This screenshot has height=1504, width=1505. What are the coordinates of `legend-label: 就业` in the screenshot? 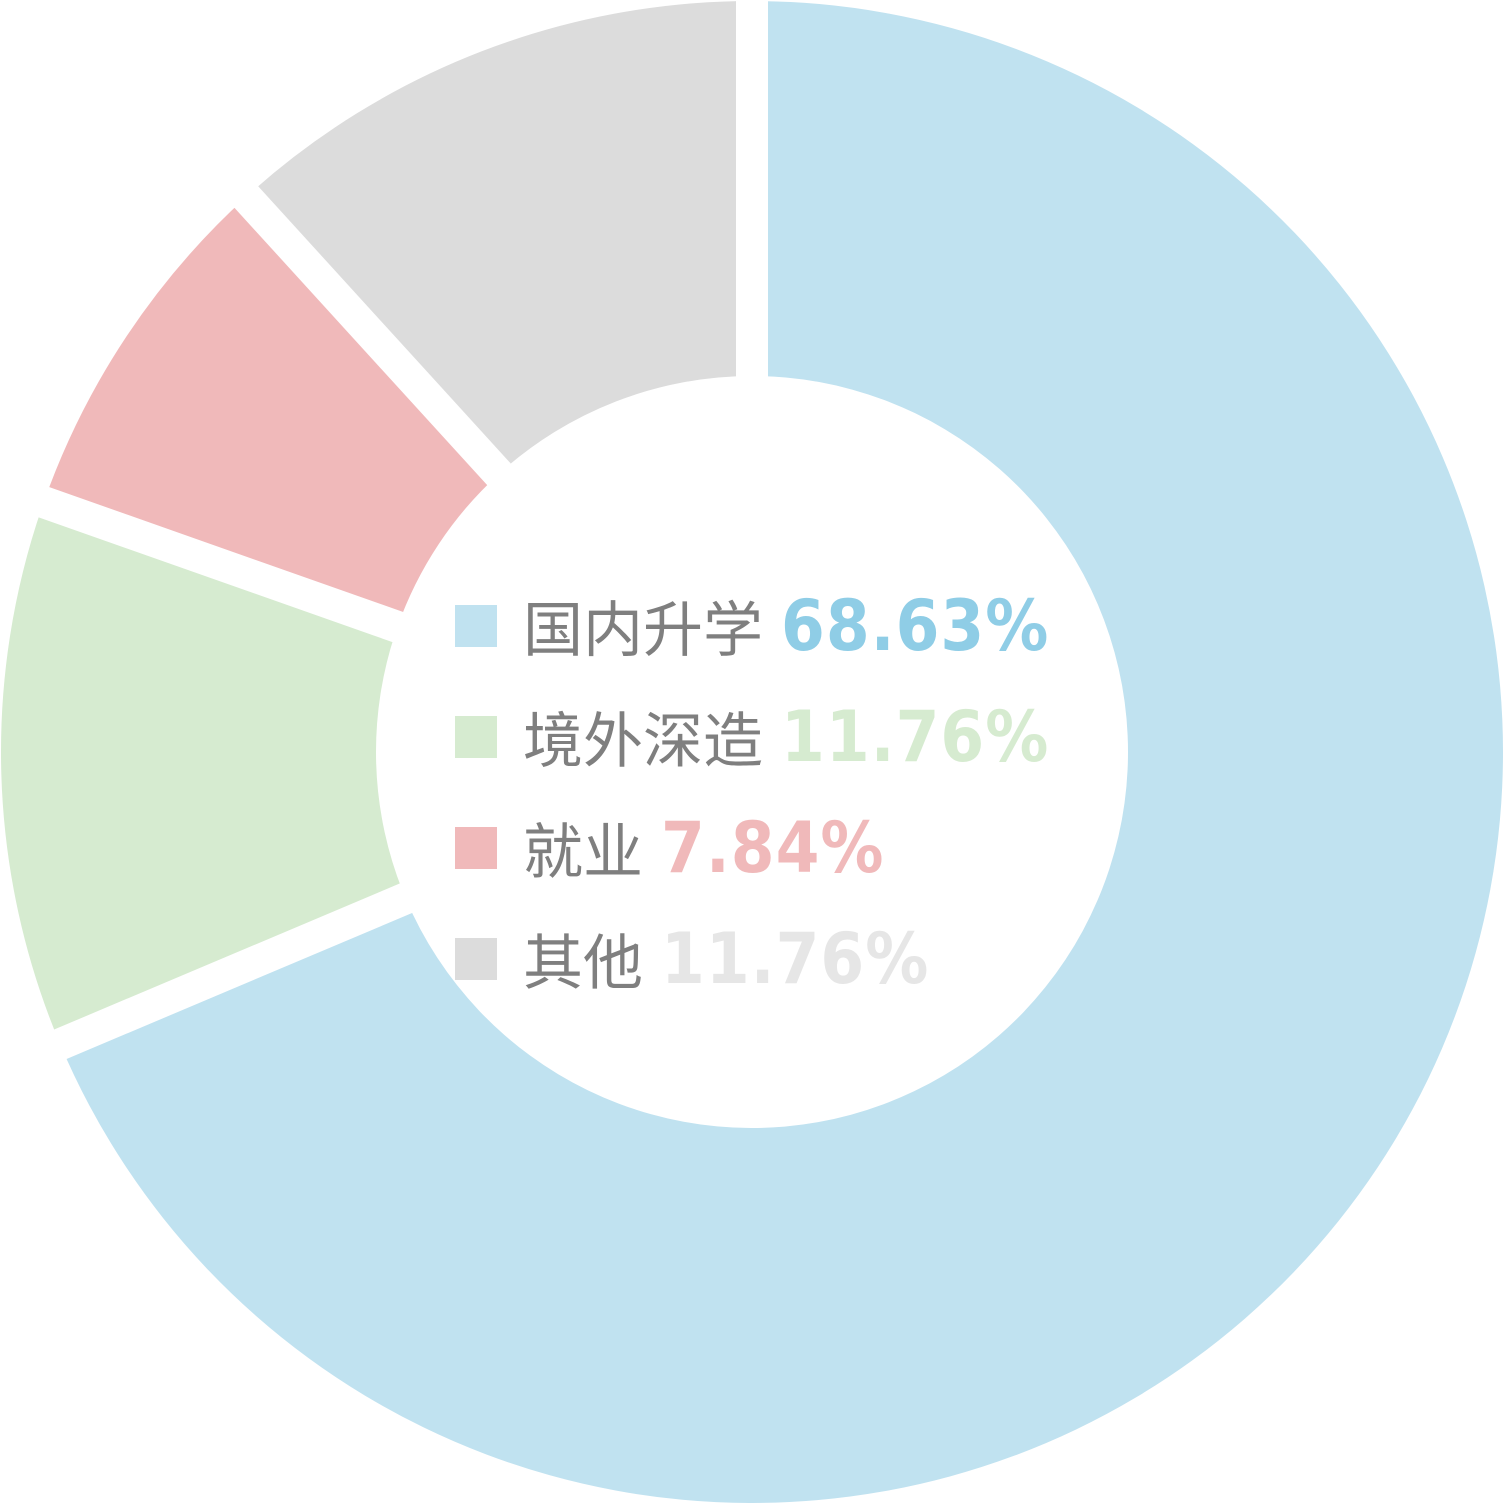 It's located at (583, 853).